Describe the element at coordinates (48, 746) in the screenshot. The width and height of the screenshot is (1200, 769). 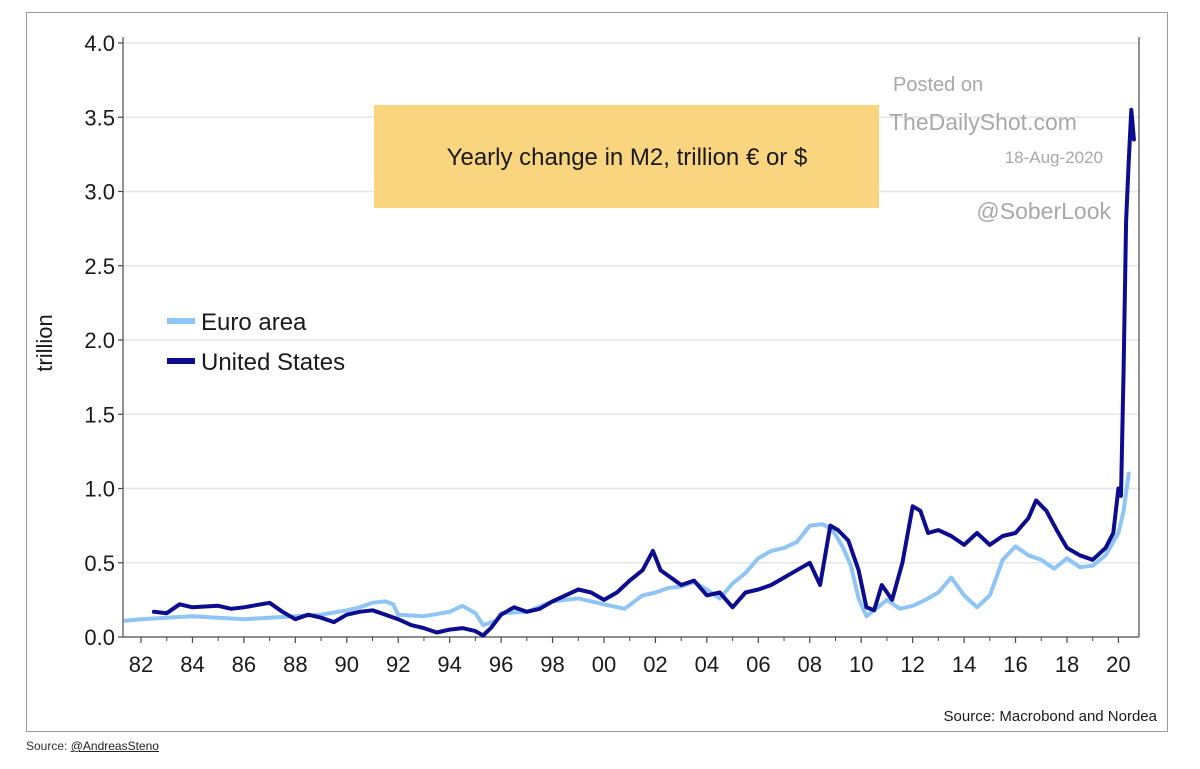
I see `credit-prefix: Source:` at that location.